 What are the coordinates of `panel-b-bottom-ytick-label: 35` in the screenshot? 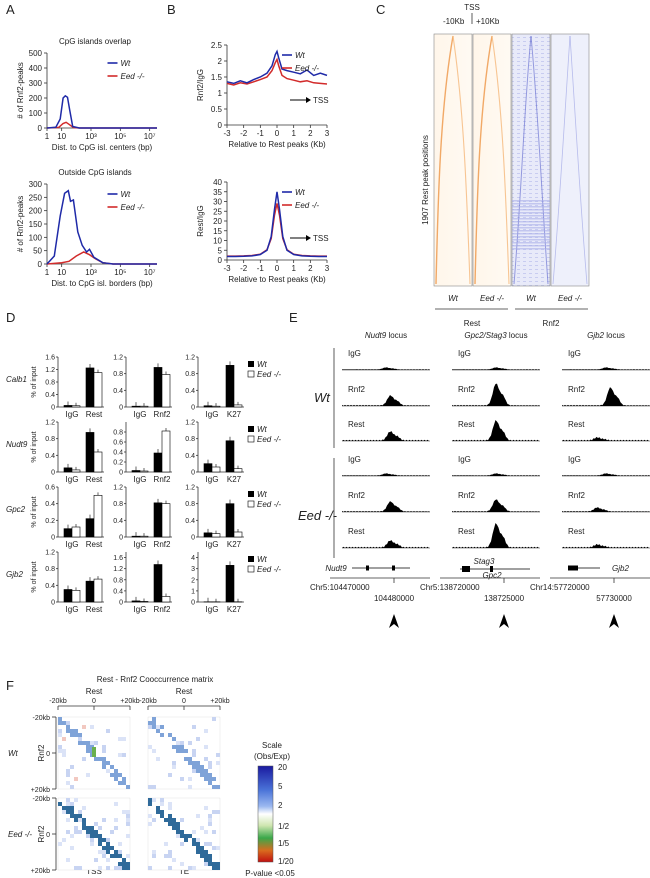 It's located at (217, 192).